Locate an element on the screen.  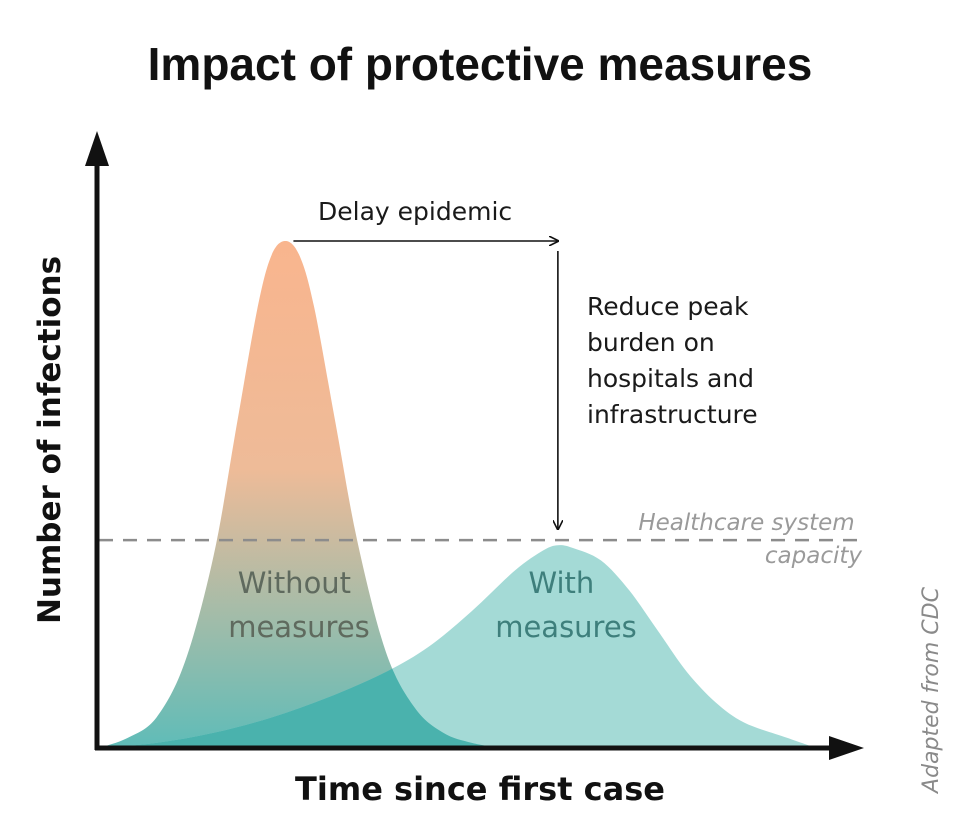
series-label-without-measures: Without measures is located at coordinates (299, 605).